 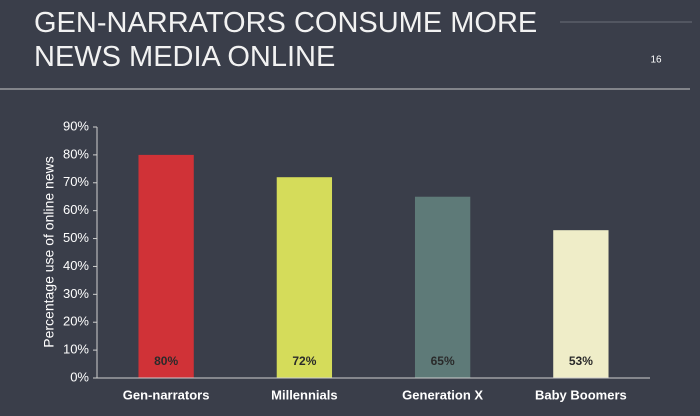 I want to click on value-label: 53%, so click(x=581, y=361).